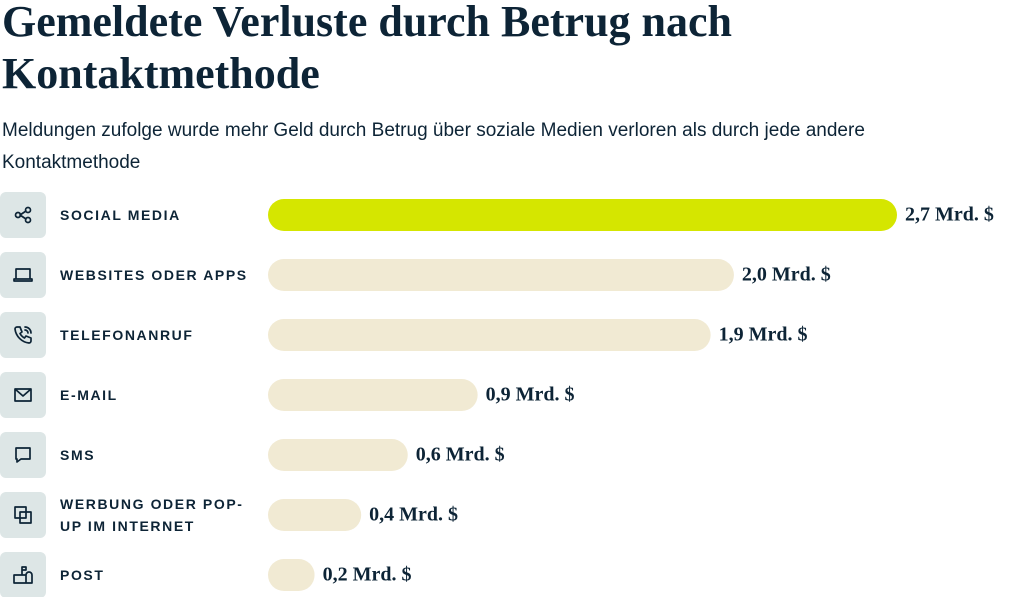  I want to click on value-label: 0,2 Mrd. $, so click(367, 575).